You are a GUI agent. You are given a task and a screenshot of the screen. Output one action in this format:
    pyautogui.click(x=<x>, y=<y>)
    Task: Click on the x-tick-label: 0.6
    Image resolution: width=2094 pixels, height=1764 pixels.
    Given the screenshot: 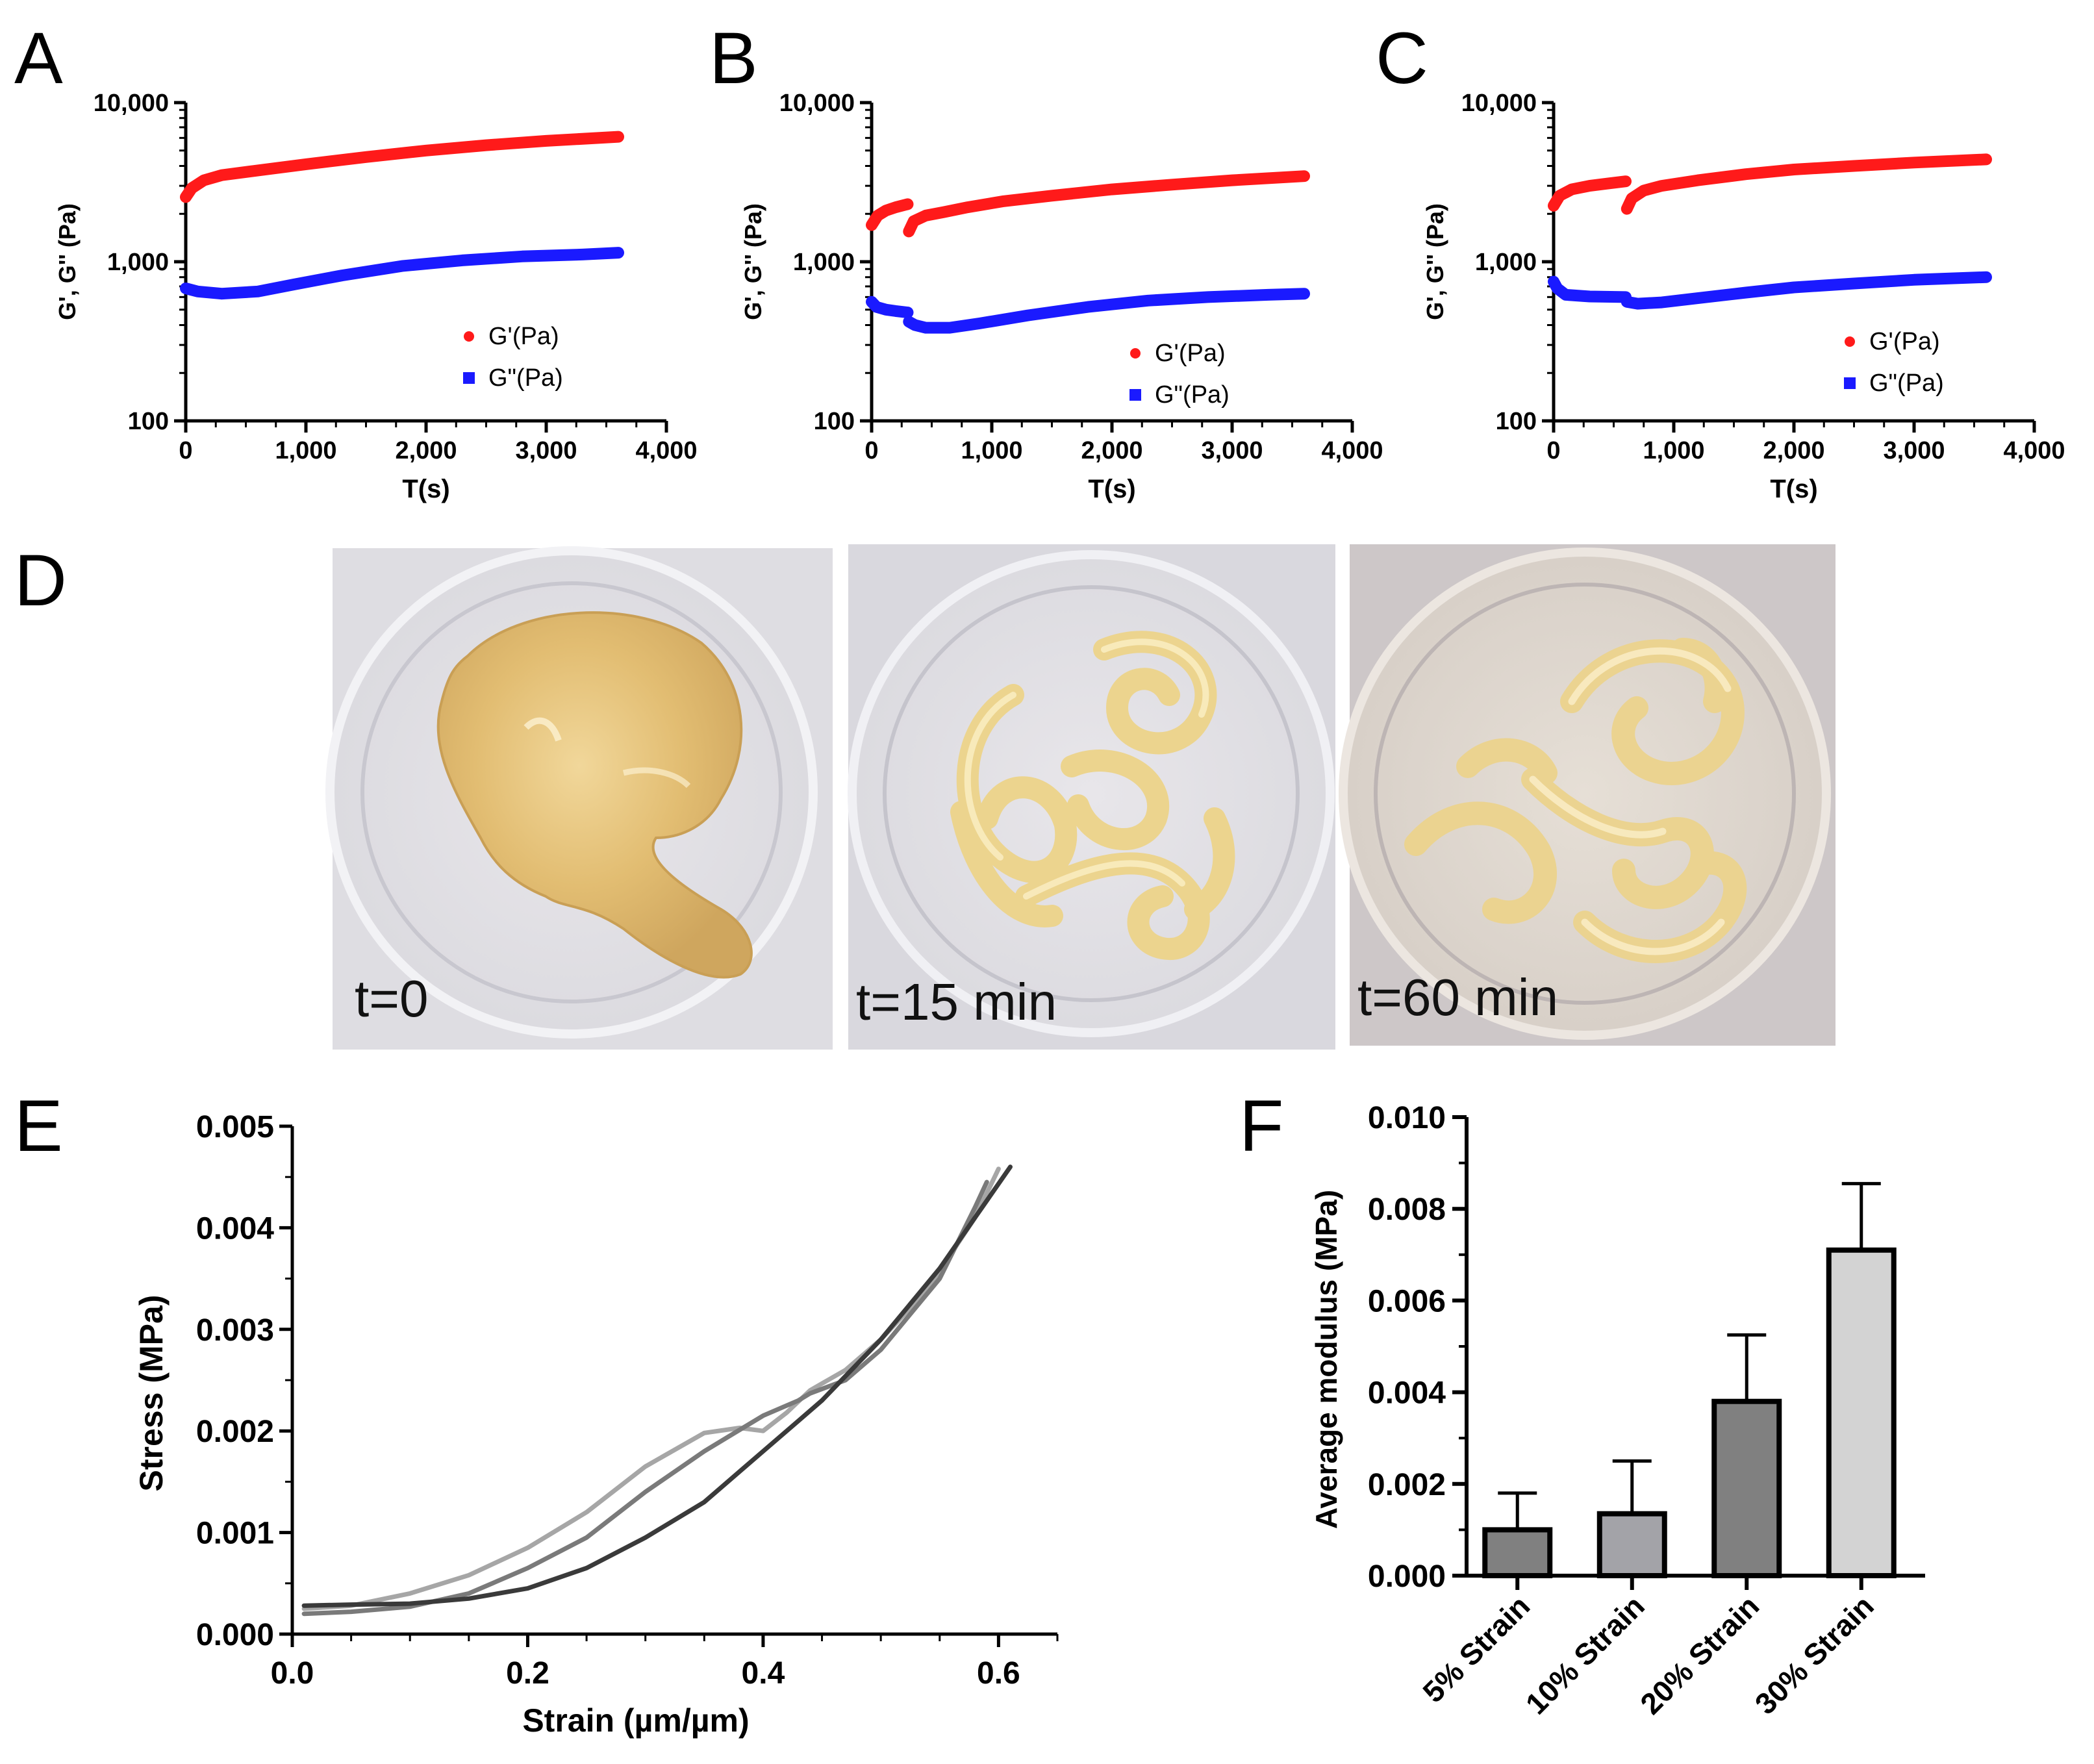 What is the action you would take?
    pyautogui.click(x=998, y=1673)
    